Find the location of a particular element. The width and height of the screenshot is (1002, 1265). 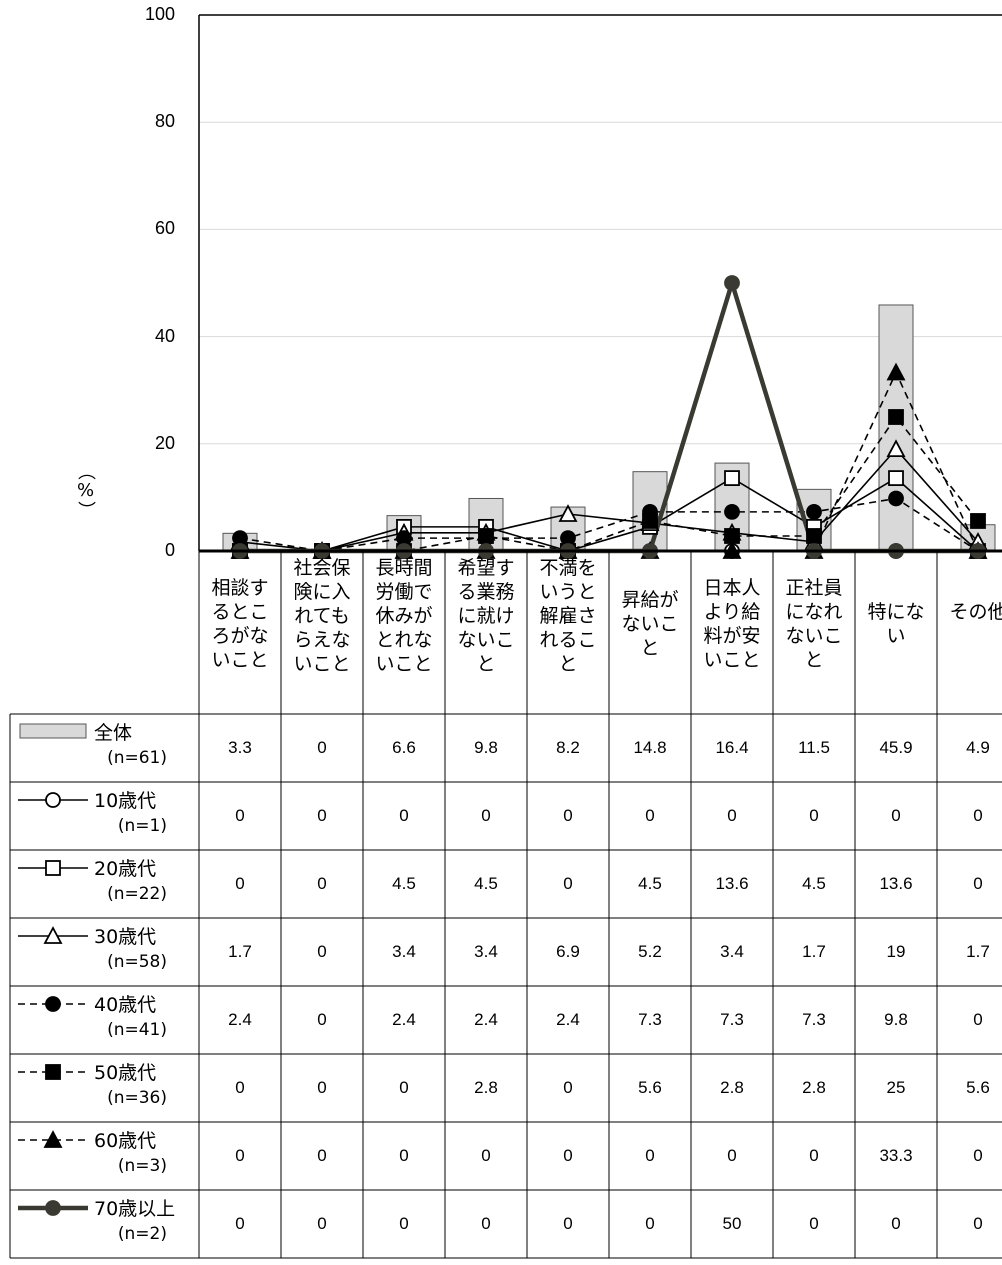

table-cell: 16.4 is located at coordinates (732, 747).